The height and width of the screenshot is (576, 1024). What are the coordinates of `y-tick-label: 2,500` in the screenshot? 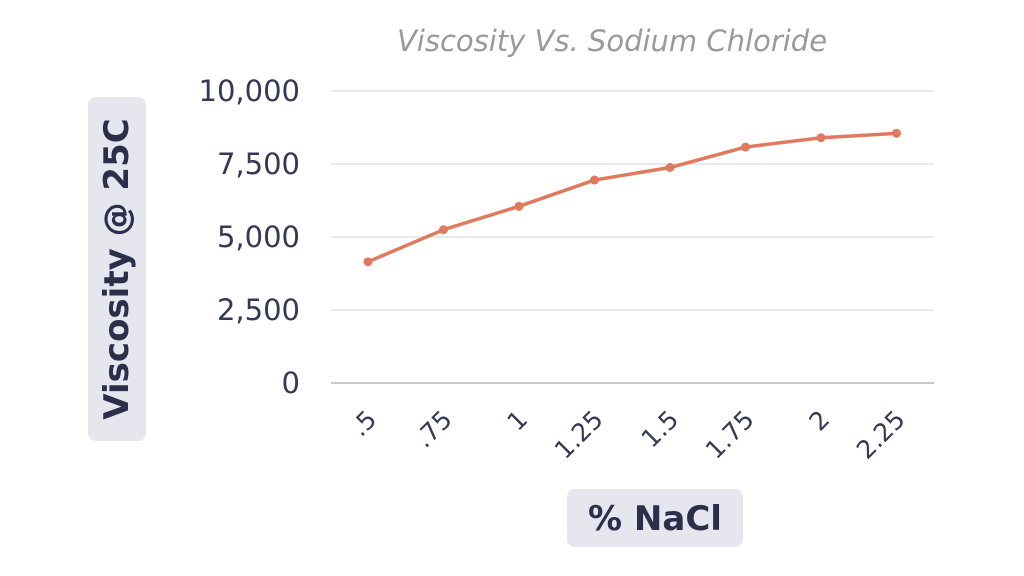 It's located at (258, 310).